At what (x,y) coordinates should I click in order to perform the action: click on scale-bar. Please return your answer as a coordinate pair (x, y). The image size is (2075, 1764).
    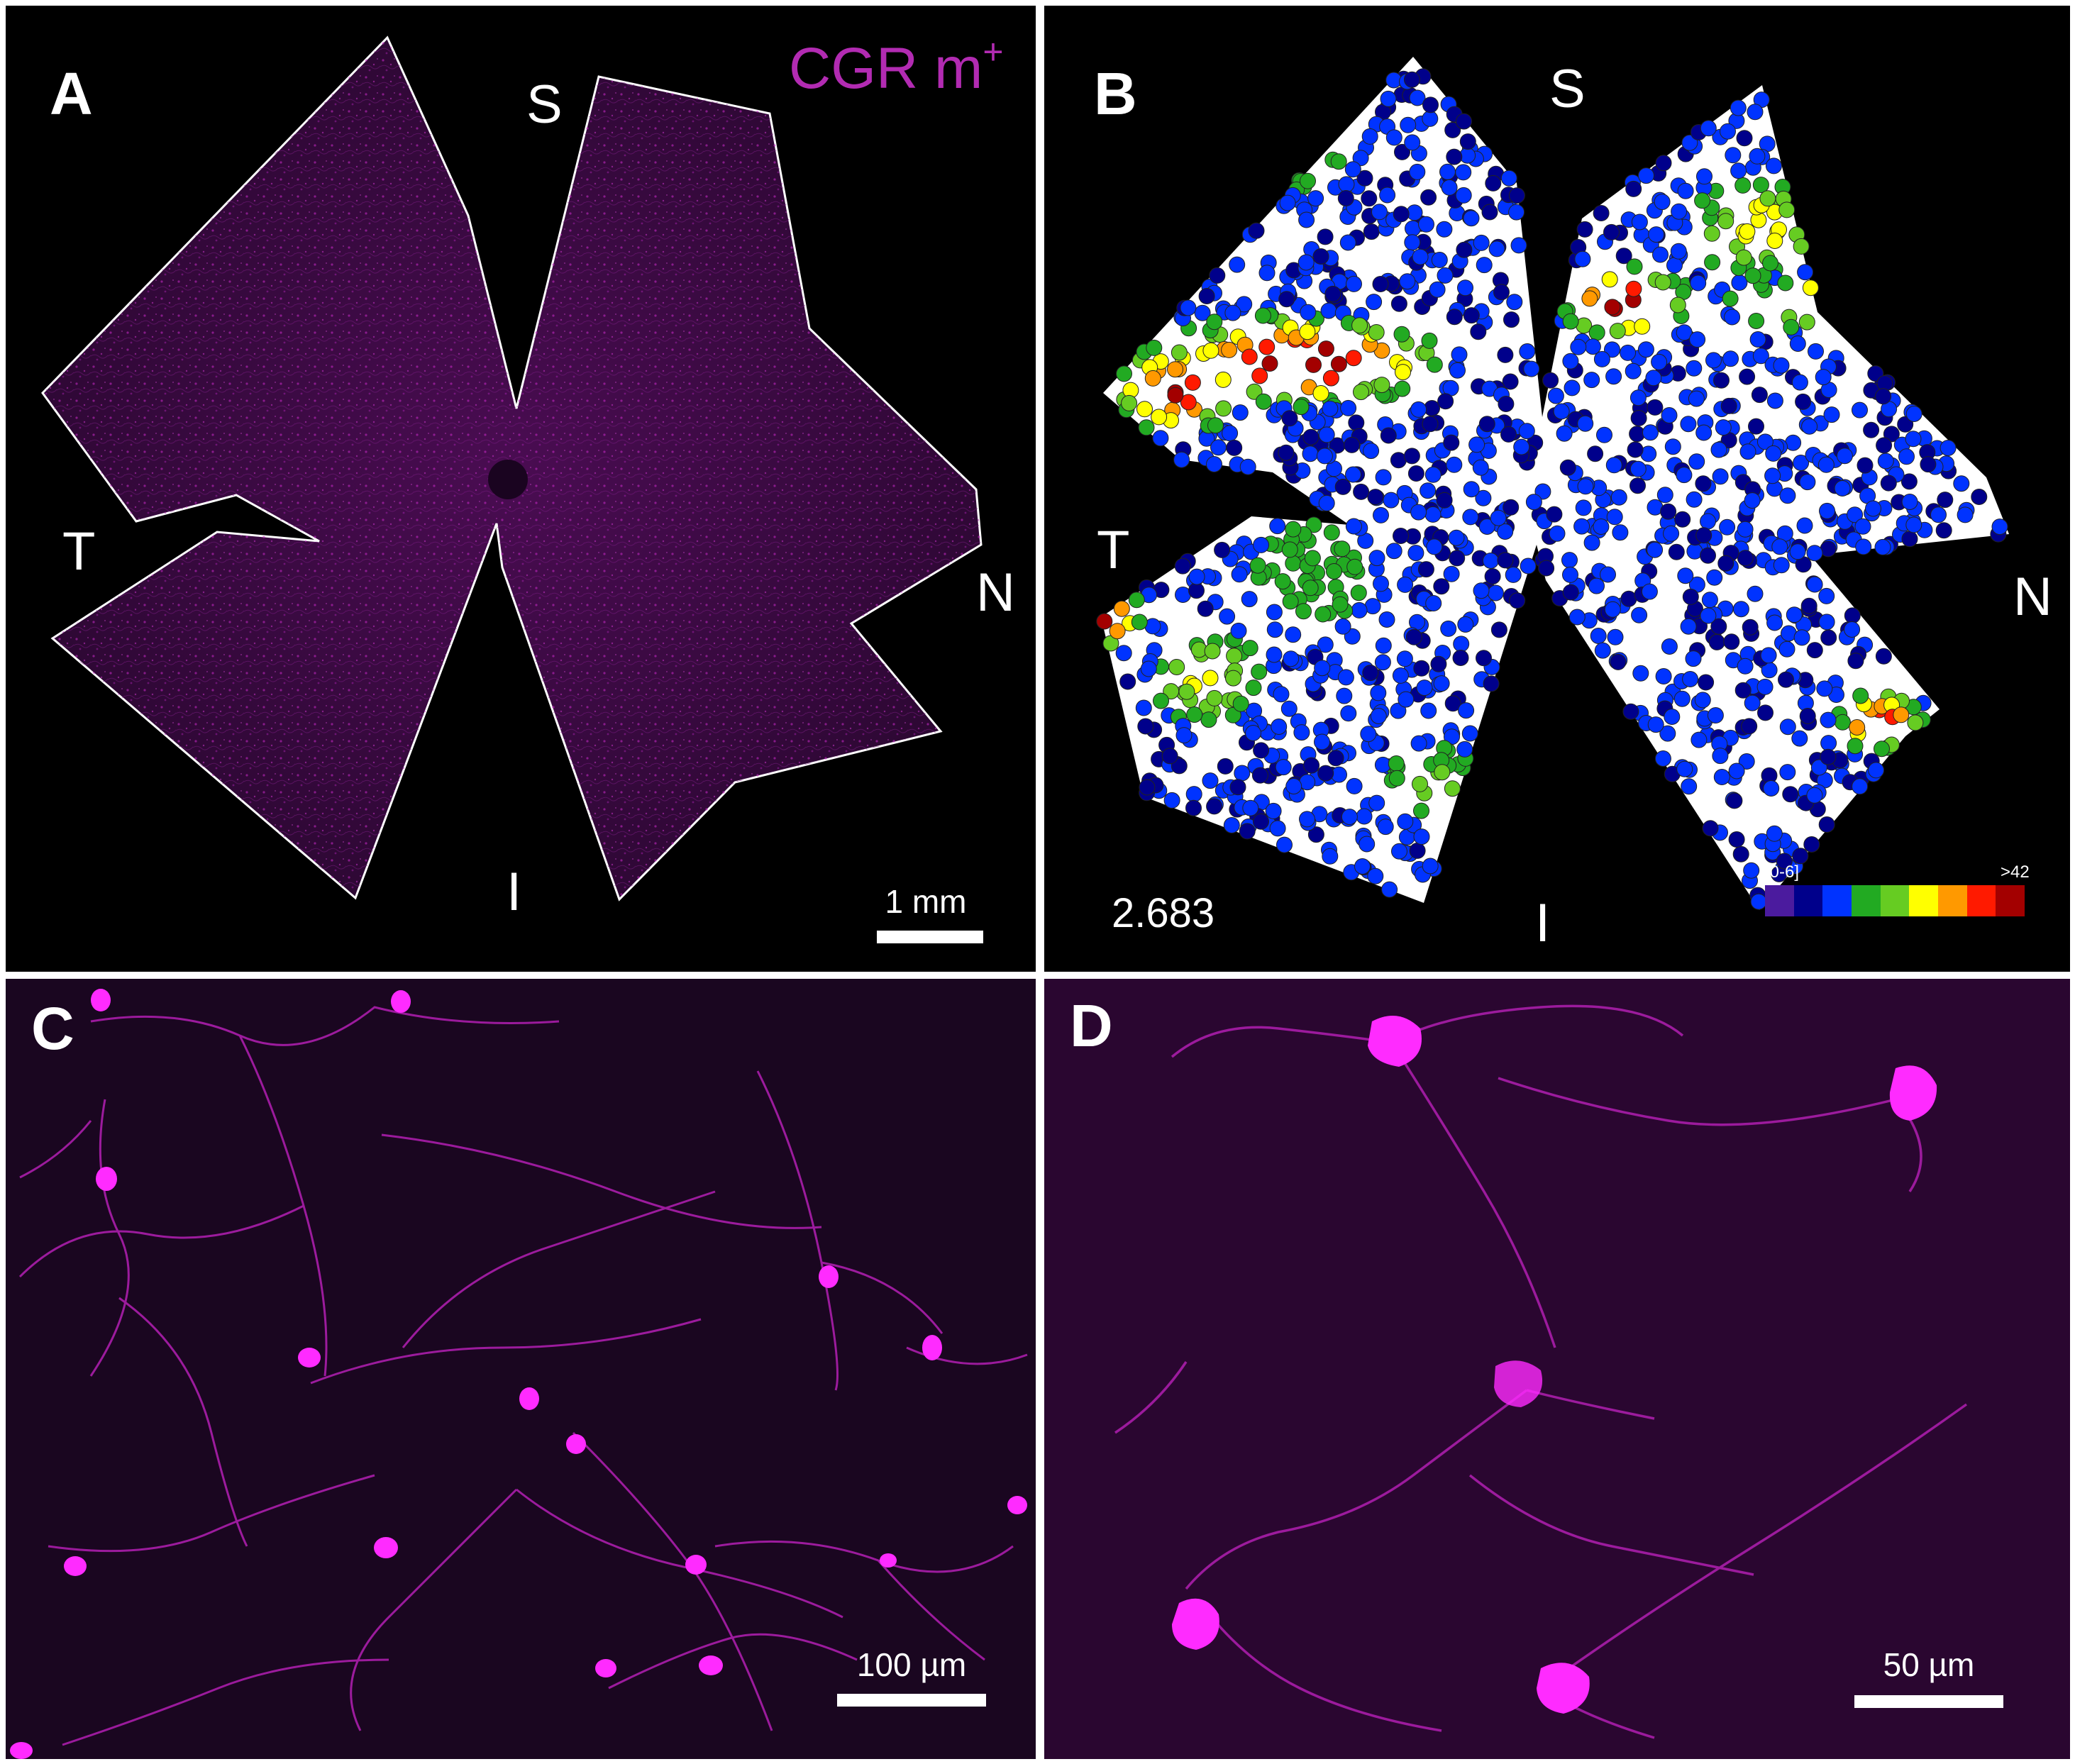
    Looking at the image, I should click on (911, 1701).